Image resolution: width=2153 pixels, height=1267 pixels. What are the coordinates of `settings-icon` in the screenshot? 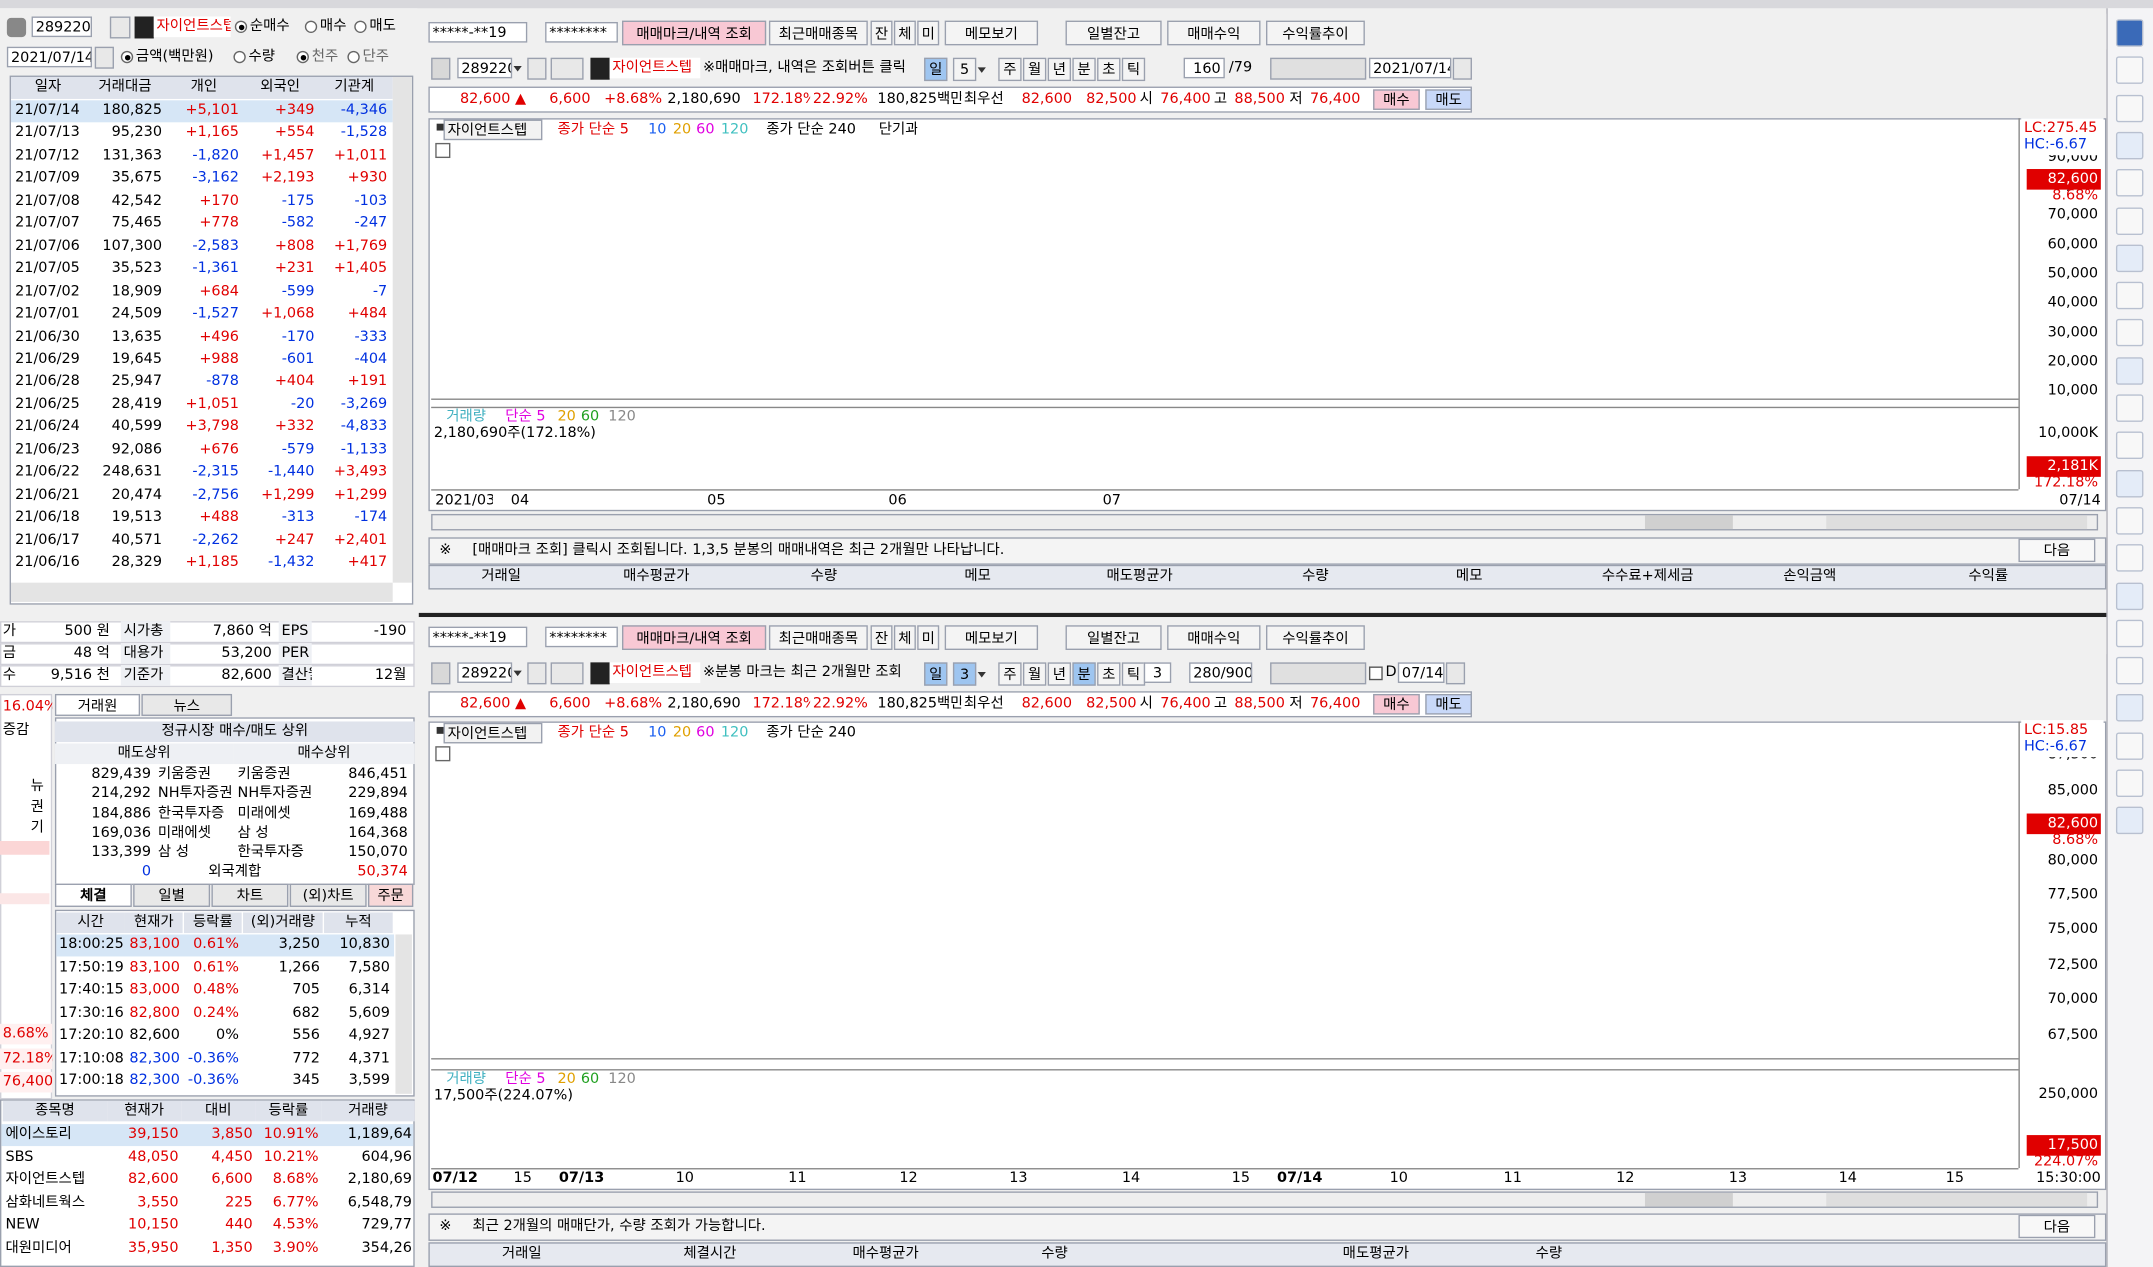 It's located at (16, 27).